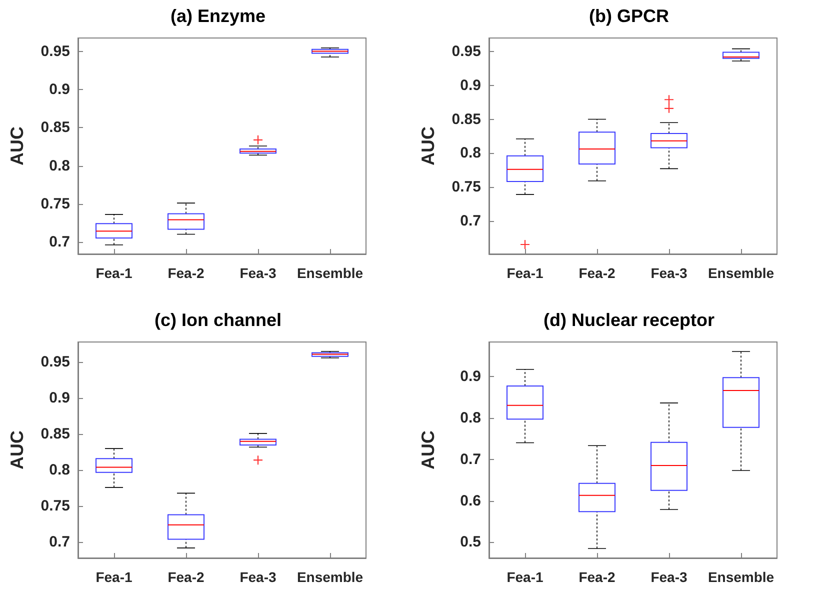 The width and height of the screenshot is (822, 608). What do you see at coordinates (218, 320) in the screenshot?
I see `chart-title: (c) Ion channel` at bounding box center [218, 320].